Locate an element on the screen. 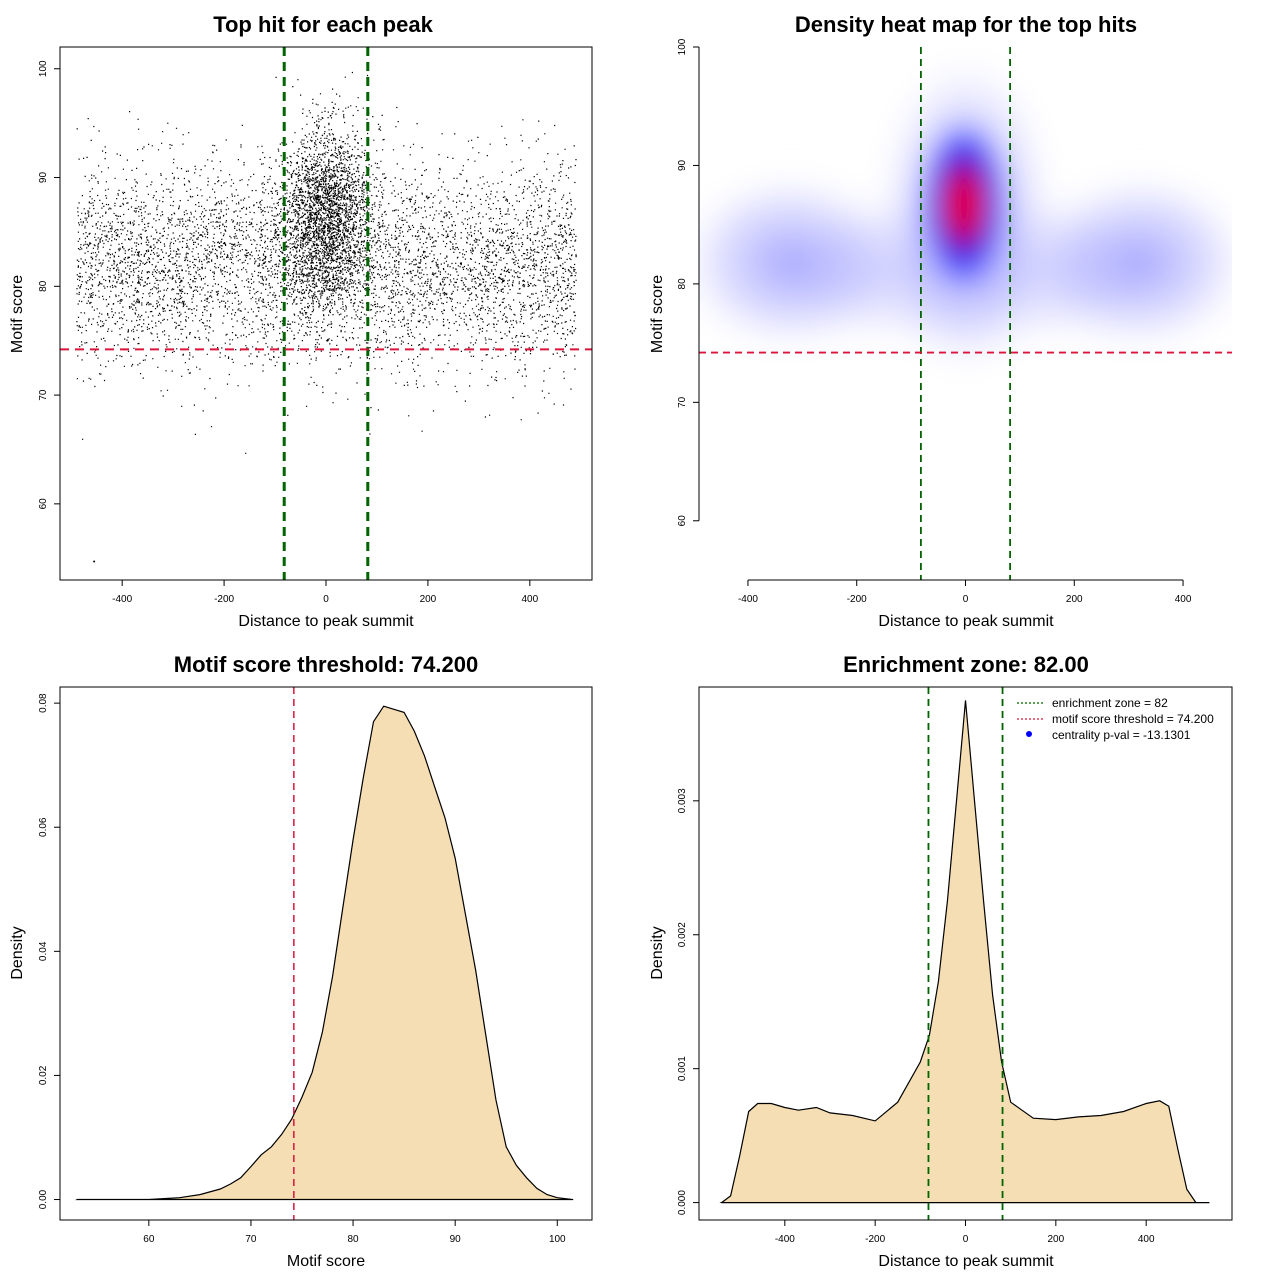 This screenshot has width=1280, height=1280. heatmap-ylabel: Motif score is located at coordinates (657, 314).